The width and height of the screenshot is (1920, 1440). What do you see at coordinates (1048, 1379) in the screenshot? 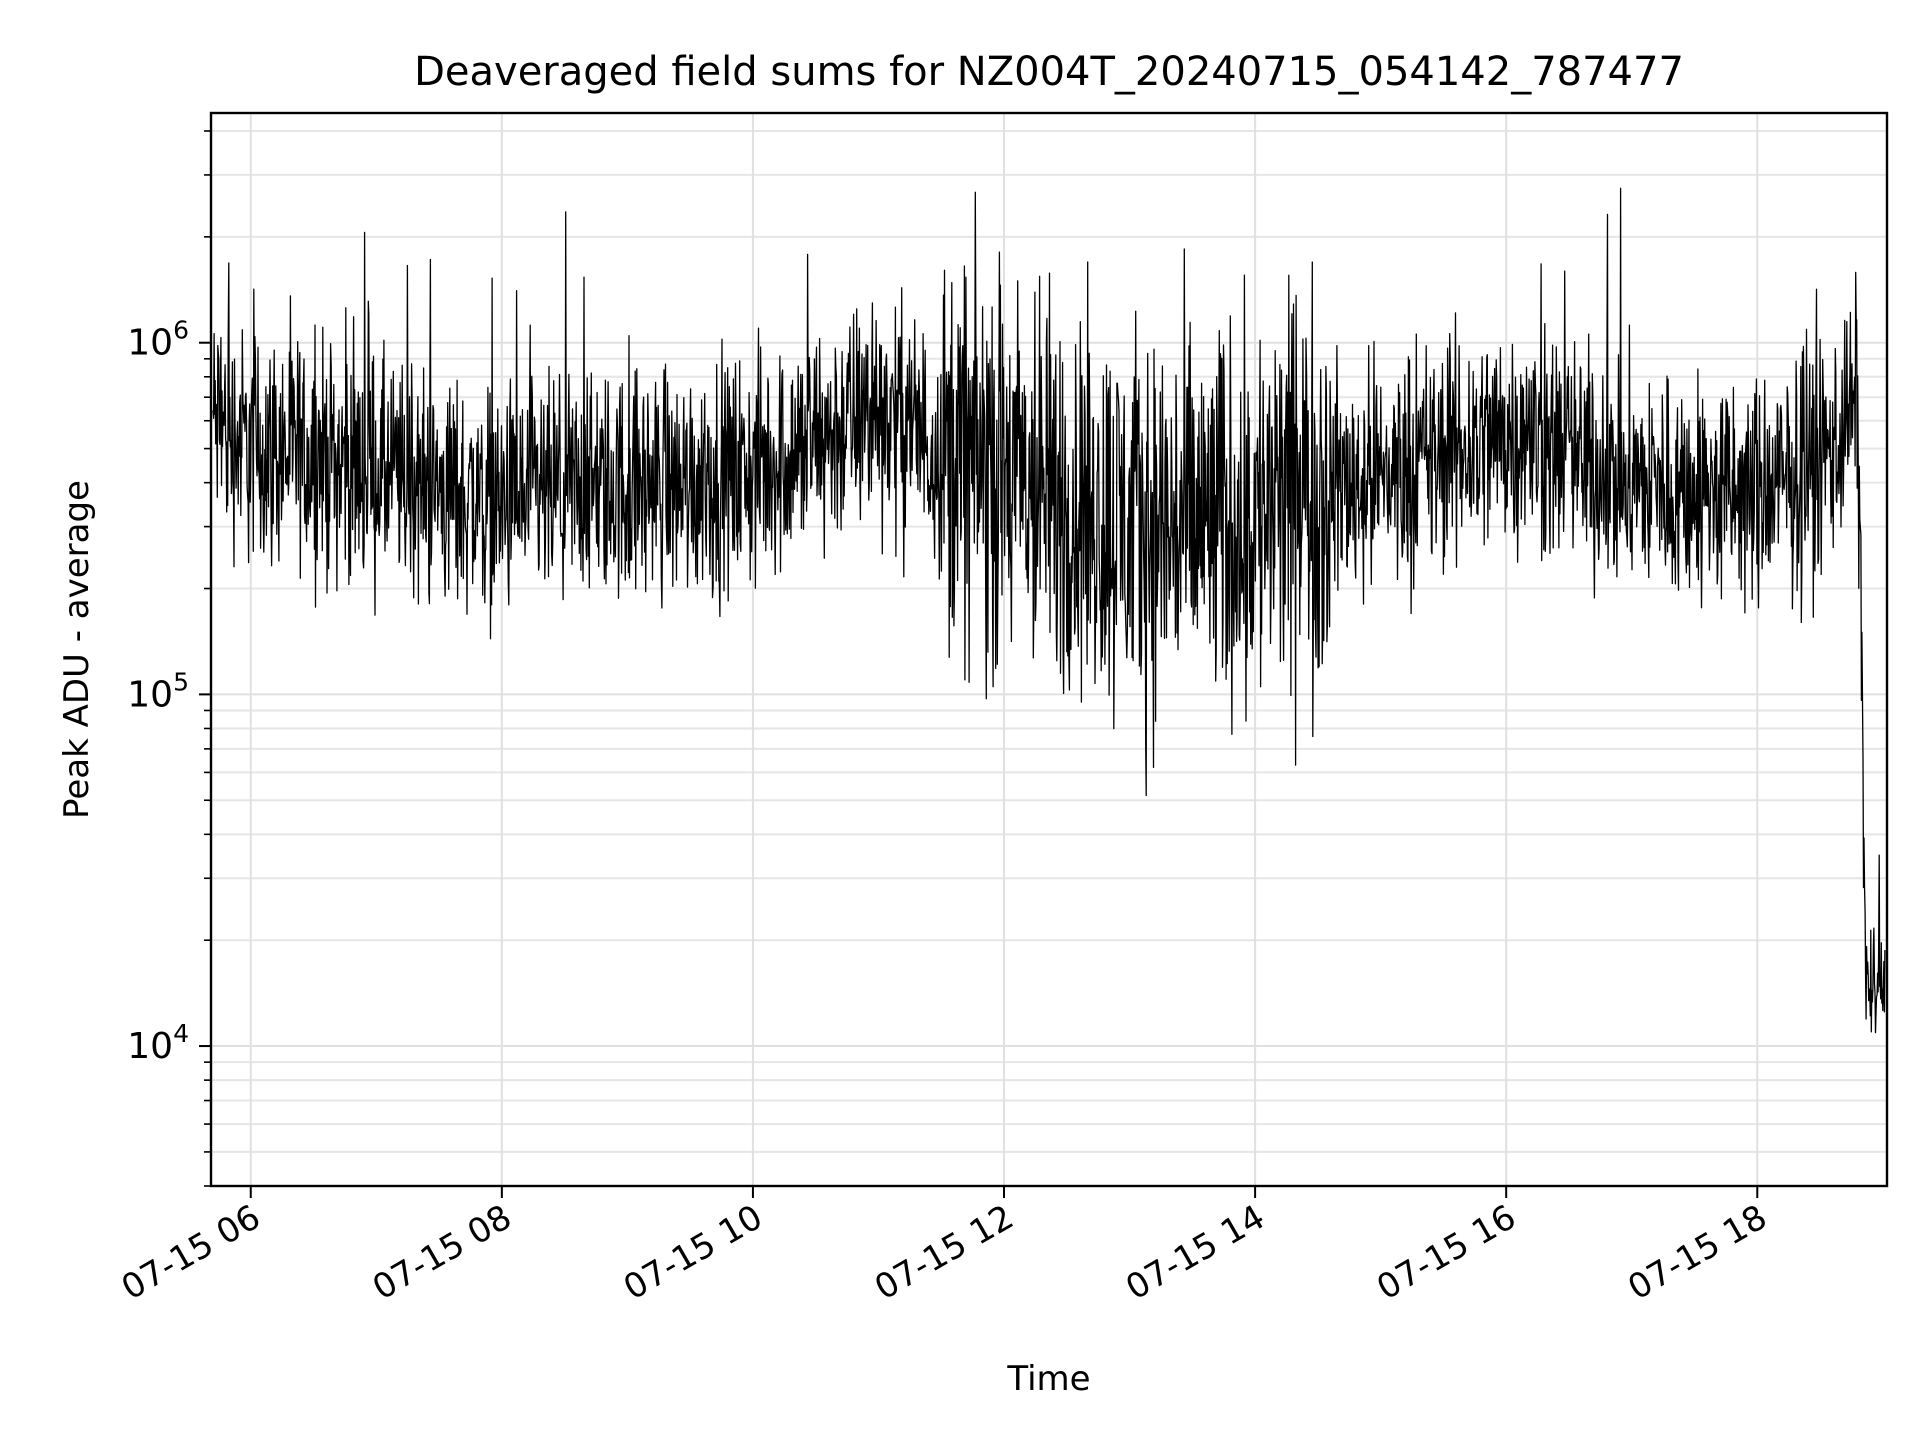
I see `x-axis-label: Time` at bounding box center [1048, 1379].